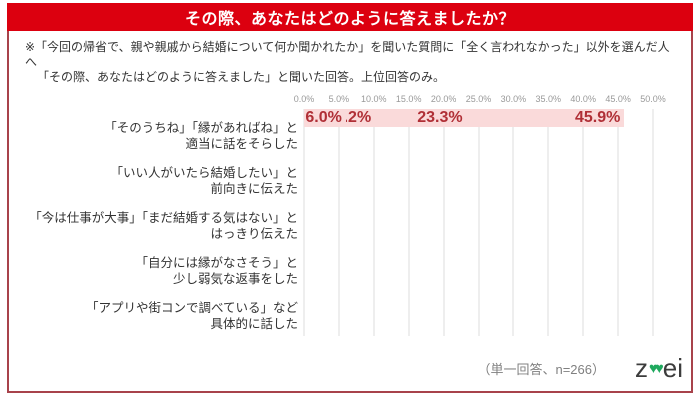 This screenshot has height=400, width=700. What do you see at coordinates (598, 117) in the screenshot?
I see `bar-value-label: 45.9%` at bounding box center [598, 117].